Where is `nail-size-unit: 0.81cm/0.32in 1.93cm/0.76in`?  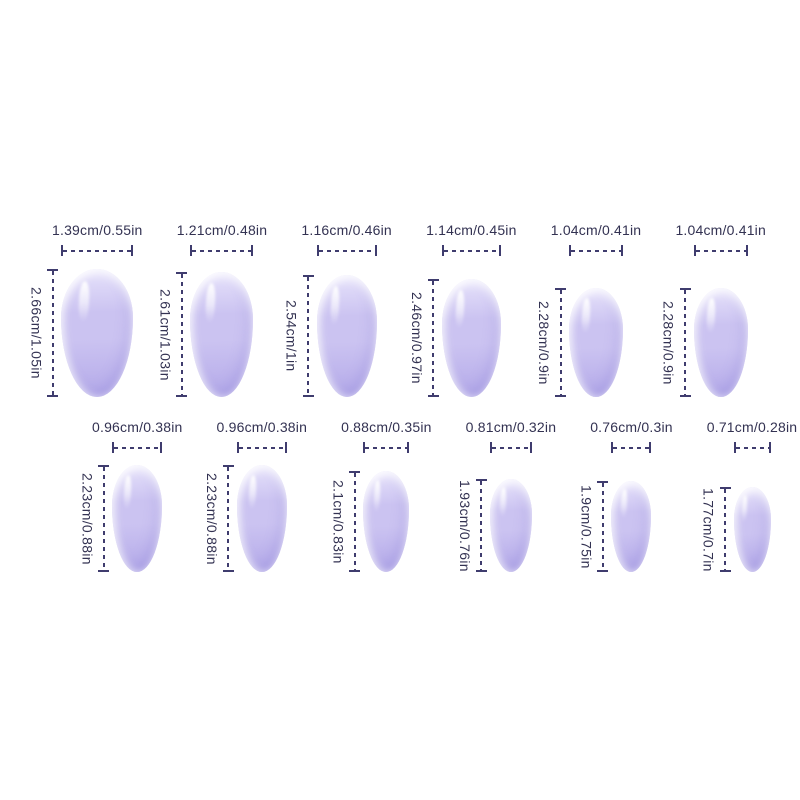
nail-size-unit: 0.81cm/0.32in 1.93cm/0.76in is located at coordinates (494, 495).